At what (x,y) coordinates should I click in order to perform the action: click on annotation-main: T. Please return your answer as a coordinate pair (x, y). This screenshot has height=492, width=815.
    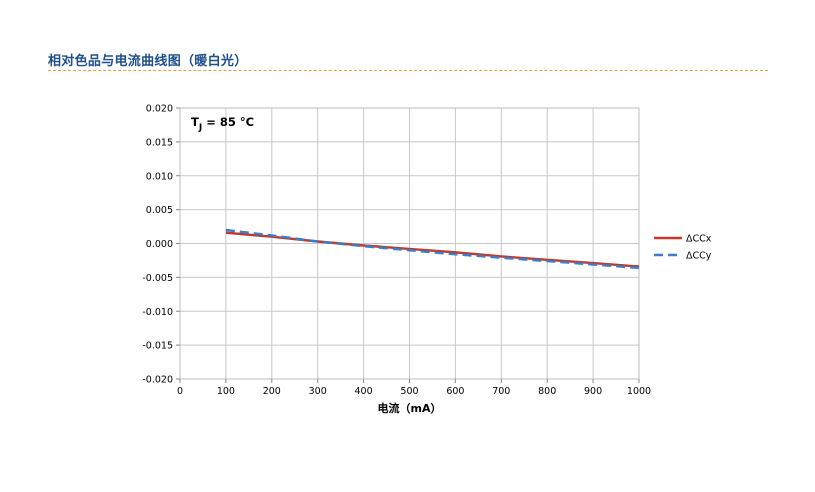
    Looking at the image, I should click on (195, 122).